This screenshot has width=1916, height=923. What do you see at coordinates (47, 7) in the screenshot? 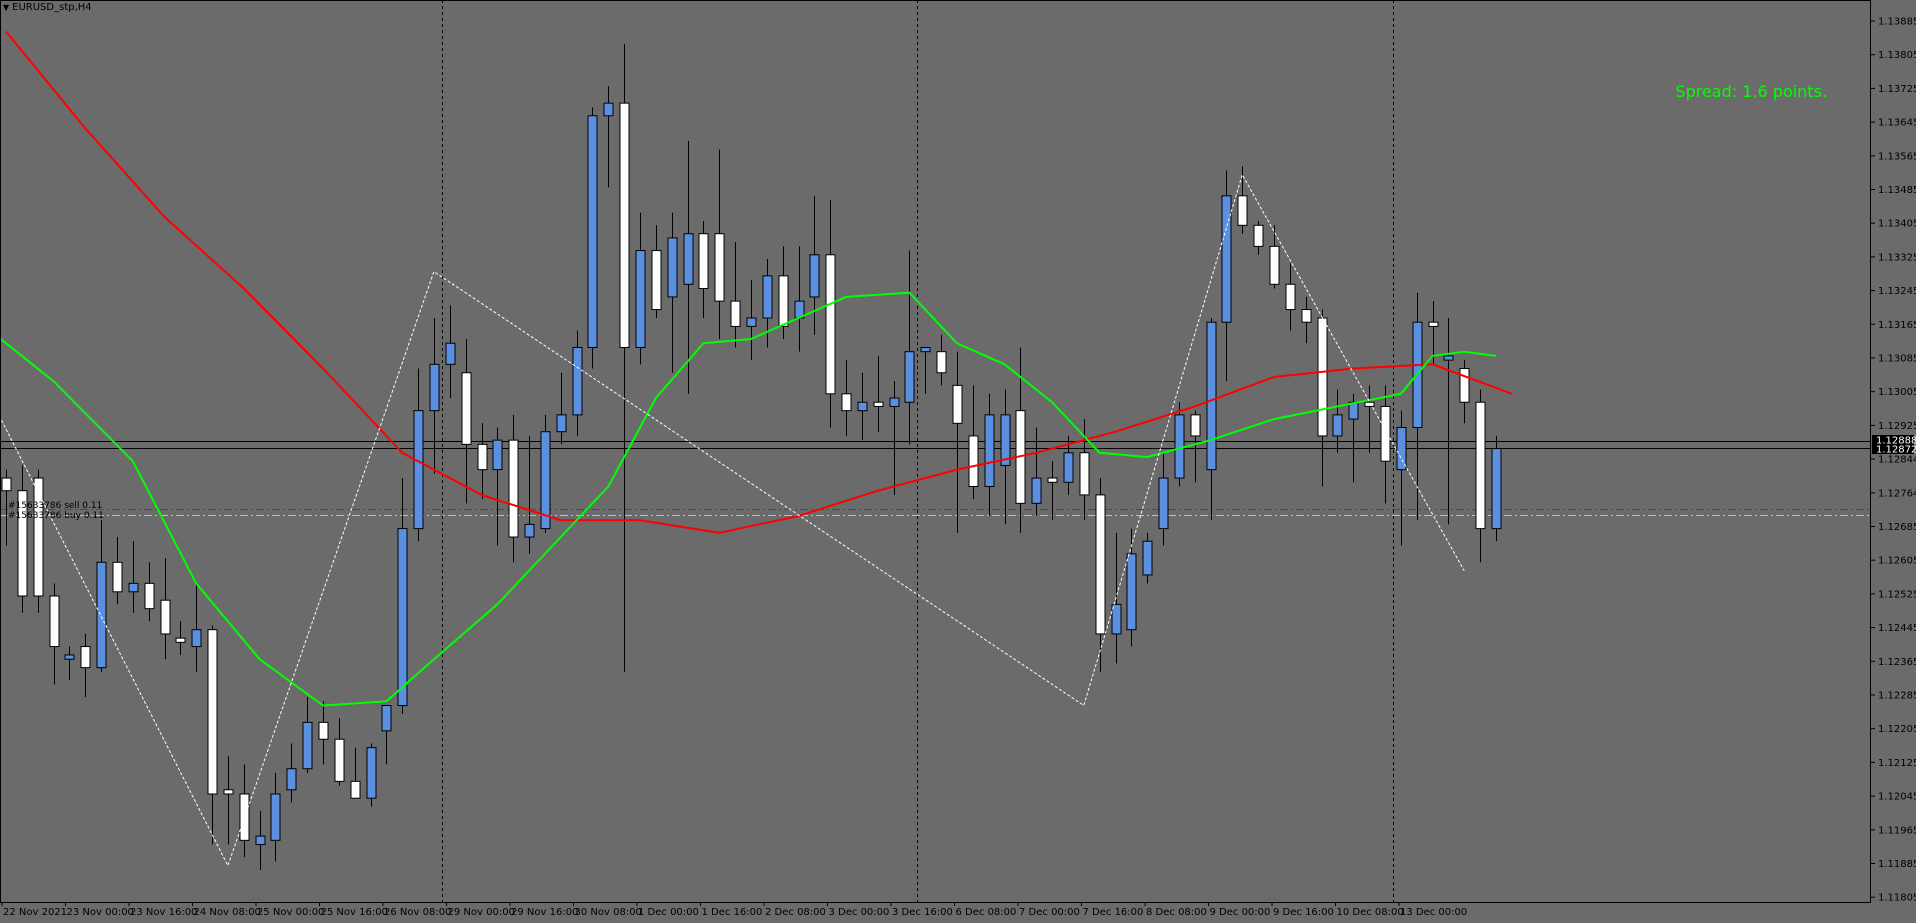
I see `chart-title: ▼ EURUSD_stp,H4` at bounding box center [47, 7].